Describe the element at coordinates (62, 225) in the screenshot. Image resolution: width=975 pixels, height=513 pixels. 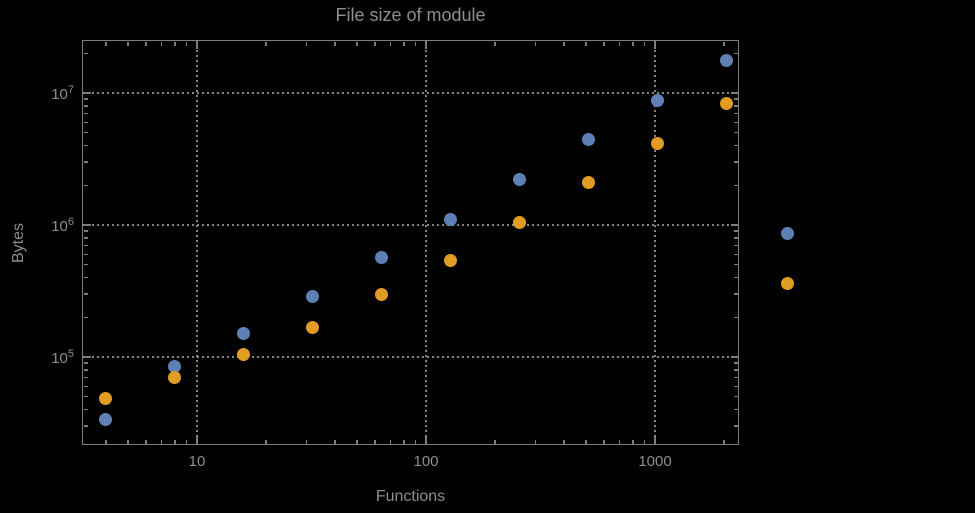
I see `y-tick-label: 10⁶` at that location.